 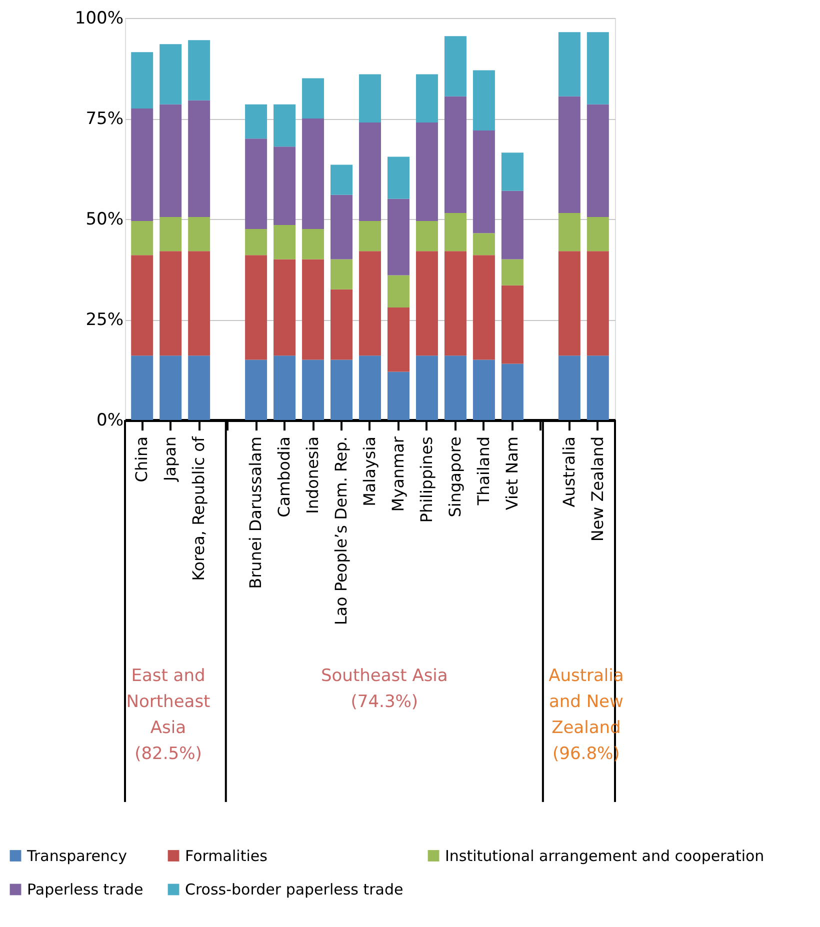 I want to click on legend-label: Cross-border paperless trade, so click(x=294, y=889).